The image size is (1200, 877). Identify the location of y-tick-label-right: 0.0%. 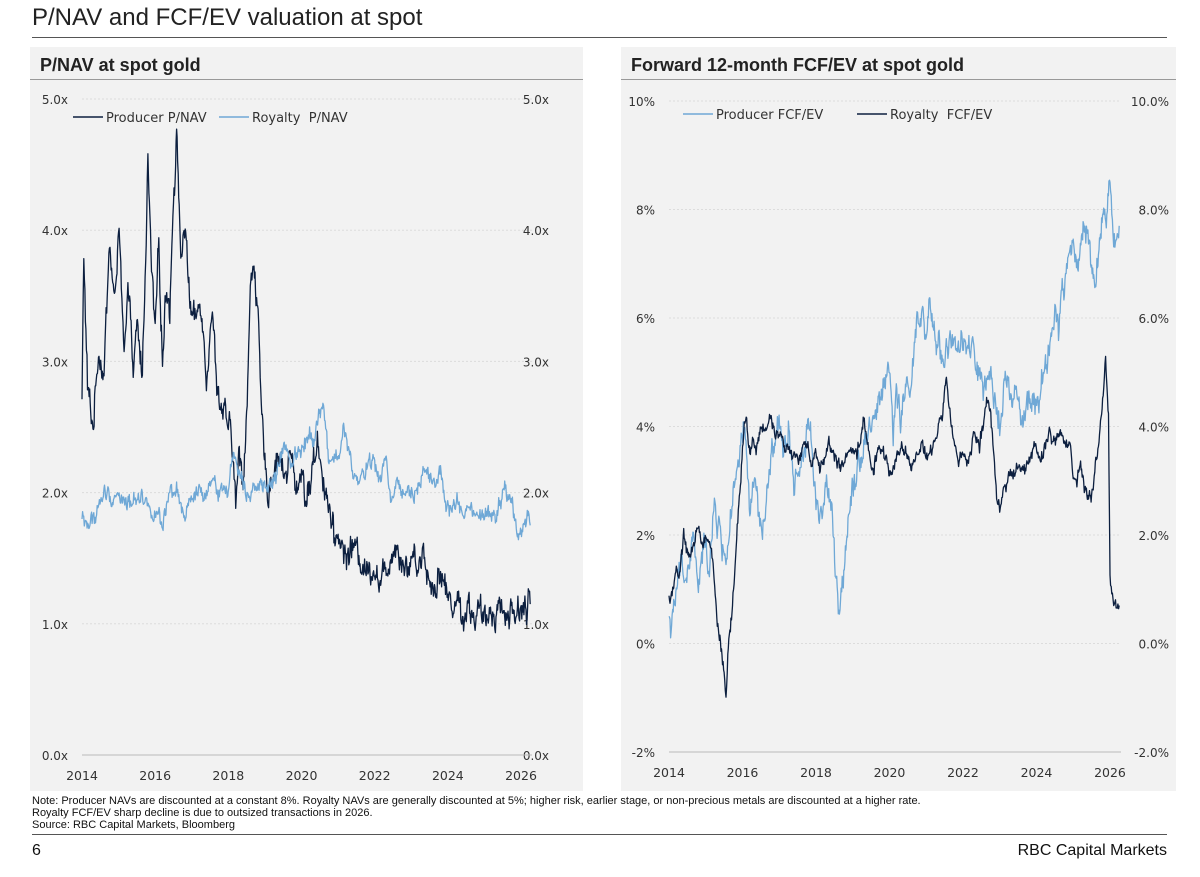
(1154, 645).